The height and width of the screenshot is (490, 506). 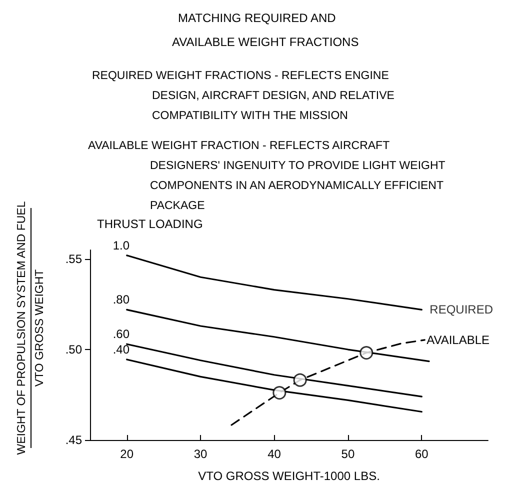 I want to click on x-tick-label: 20, so click(x=127, y=454).